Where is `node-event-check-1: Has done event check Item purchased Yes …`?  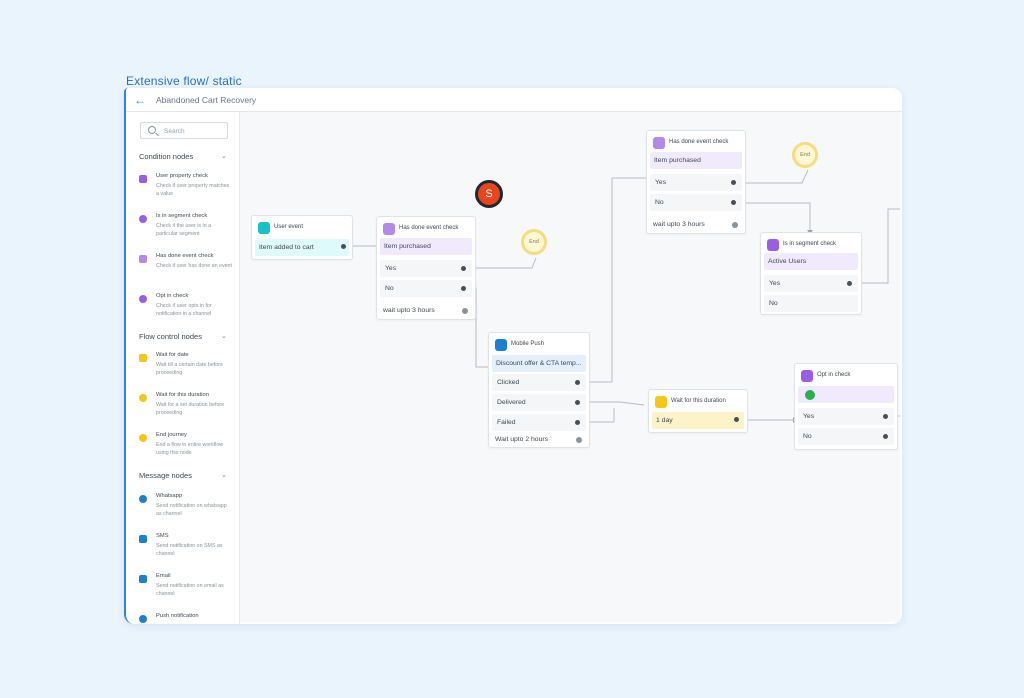 node-event-check-1: Has done event check Item purchased Yes … is located at coordinates (426, 268).